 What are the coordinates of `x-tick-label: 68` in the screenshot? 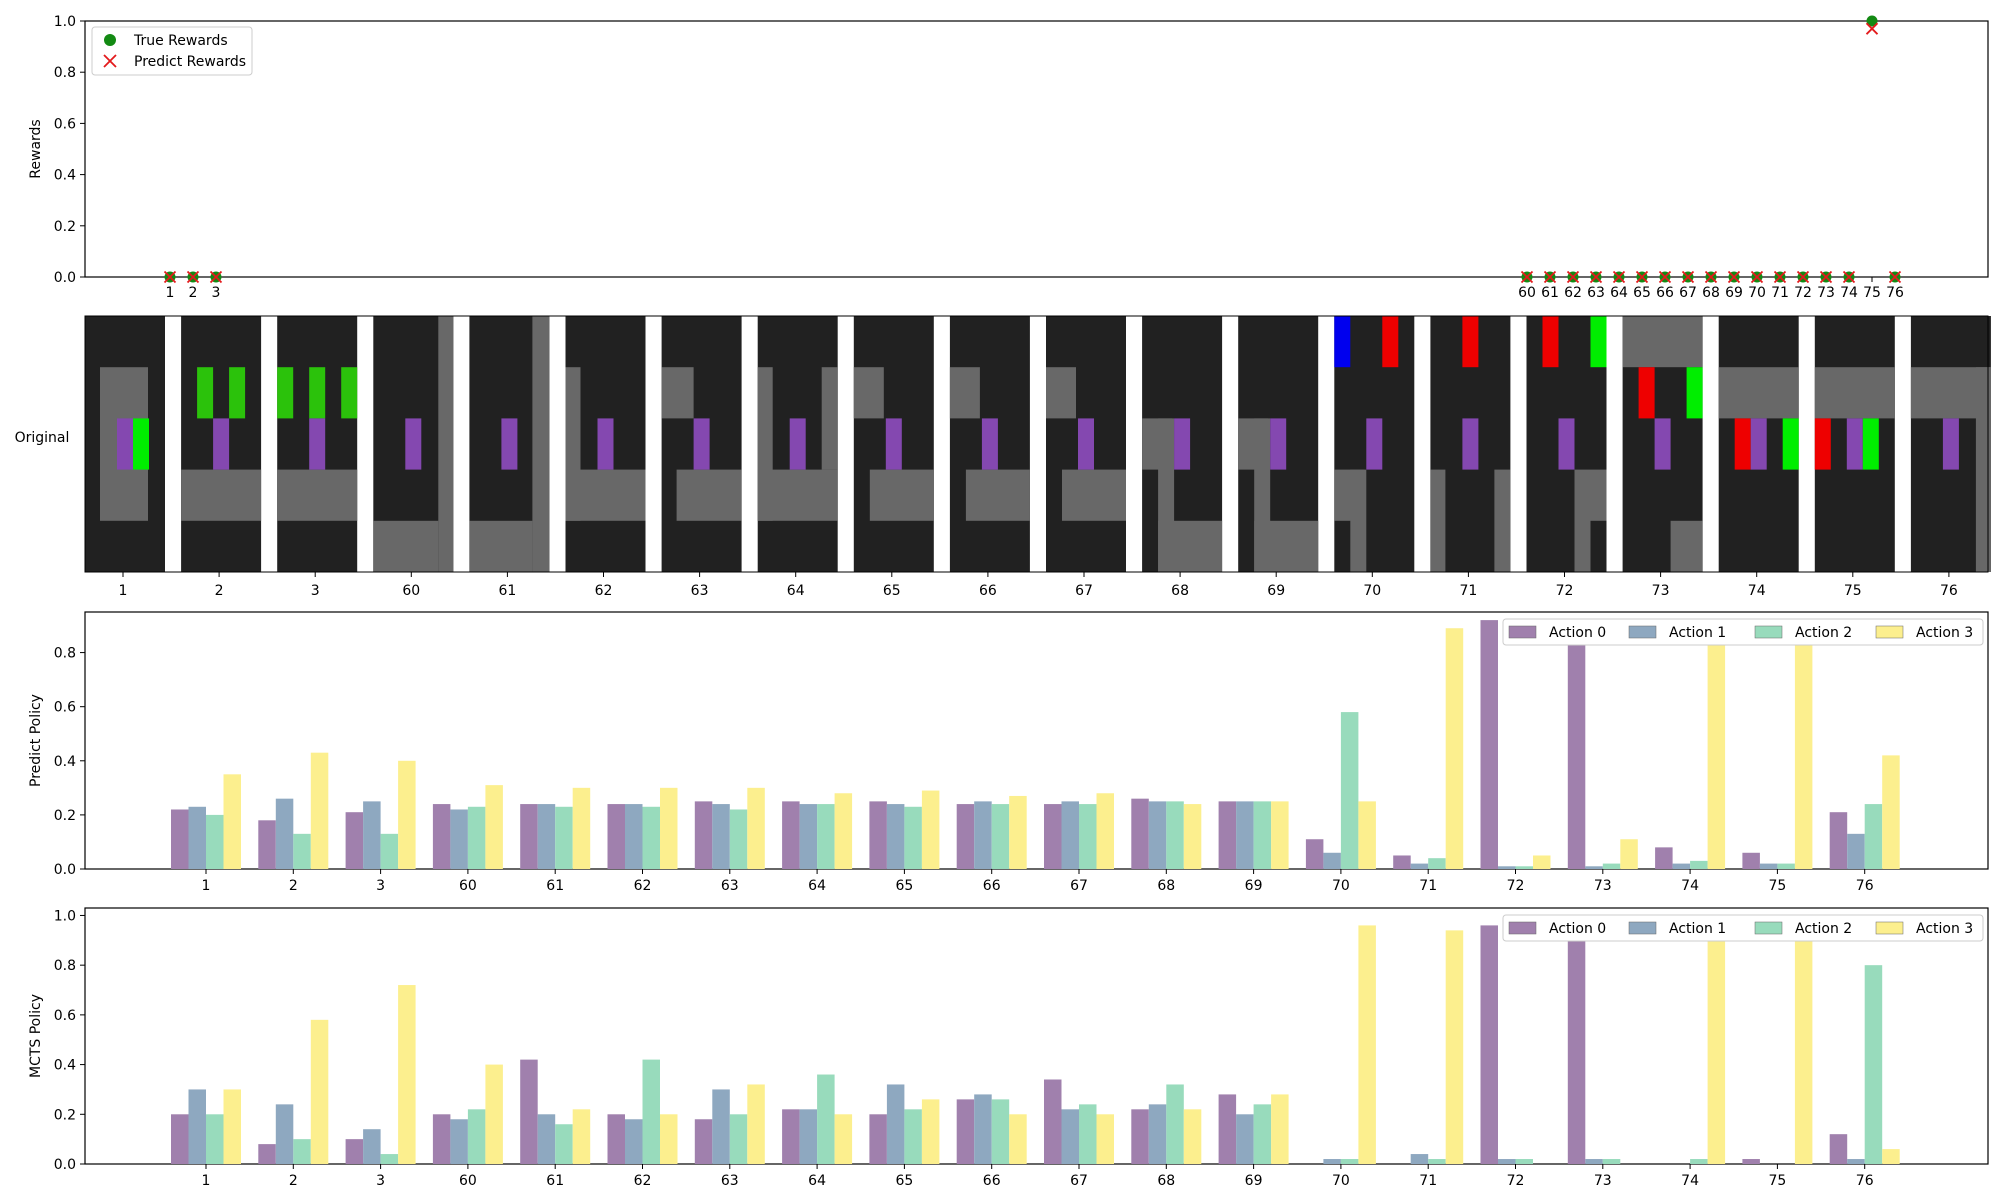 It's located at (1711, 293).